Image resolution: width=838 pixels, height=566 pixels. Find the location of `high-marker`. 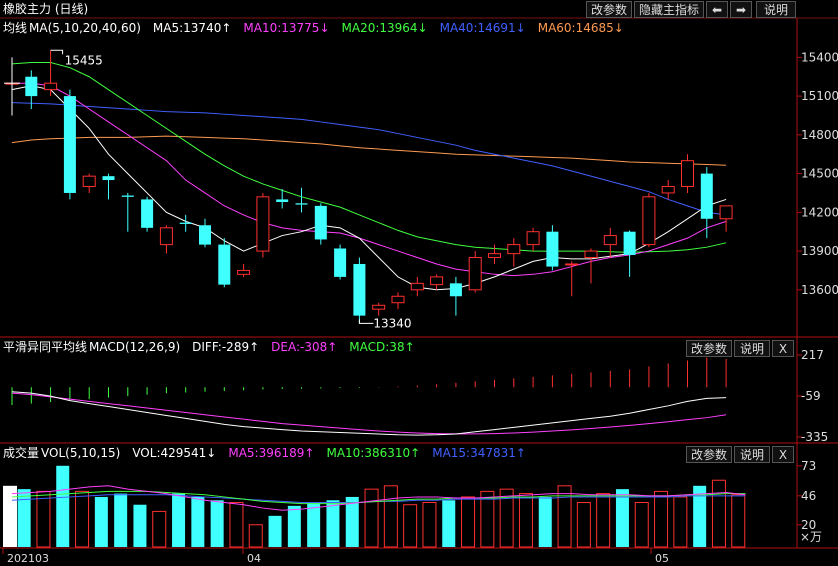

high-marker is located at coordinates (57, 52).